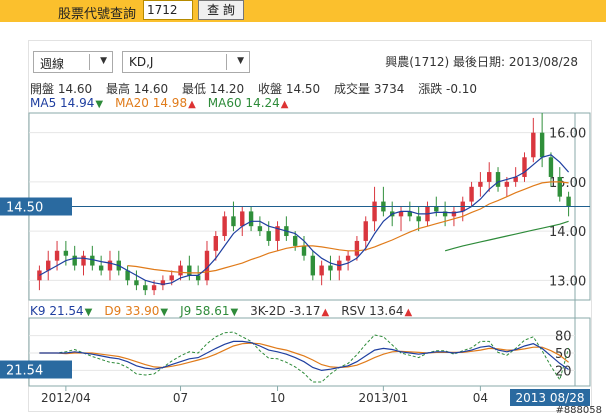 This screenshot has width=606, height=418. I want to click on stock-code-input: 1712, so click(168, 10).